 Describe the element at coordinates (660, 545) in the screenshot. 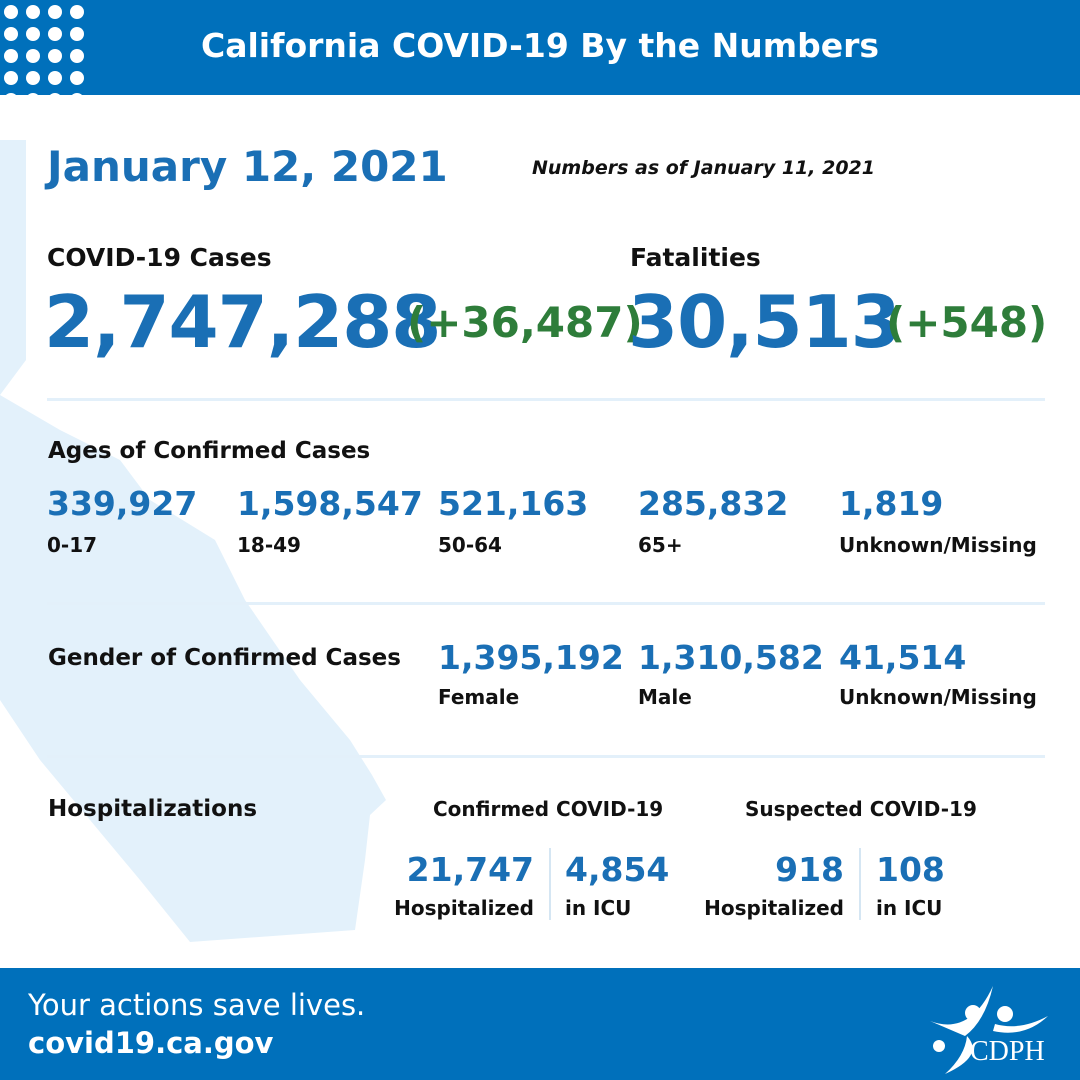

I see `ages-label: 65+` at that location.